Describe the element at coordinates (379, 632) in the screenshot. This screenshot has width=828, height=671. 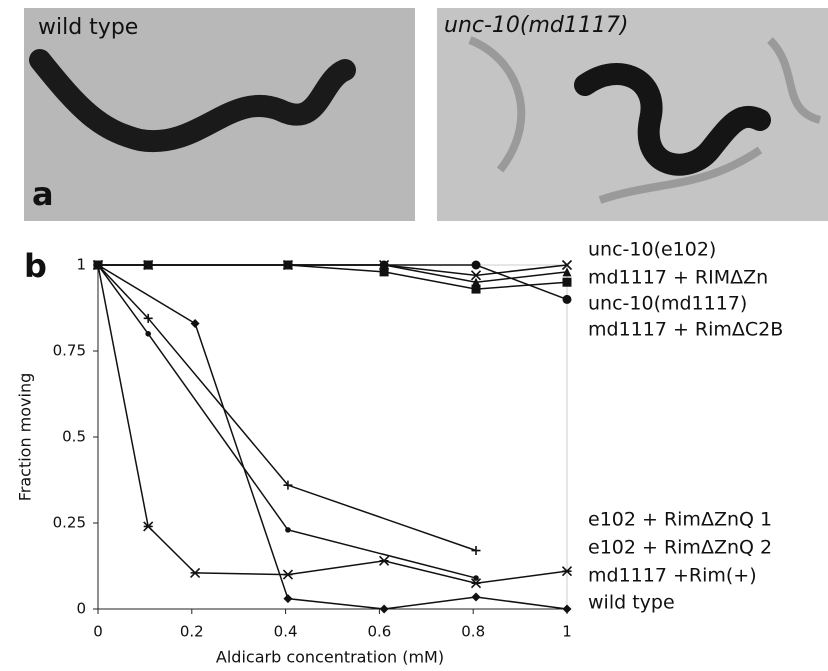
I see `x-tick-label: 0.6` at that location.